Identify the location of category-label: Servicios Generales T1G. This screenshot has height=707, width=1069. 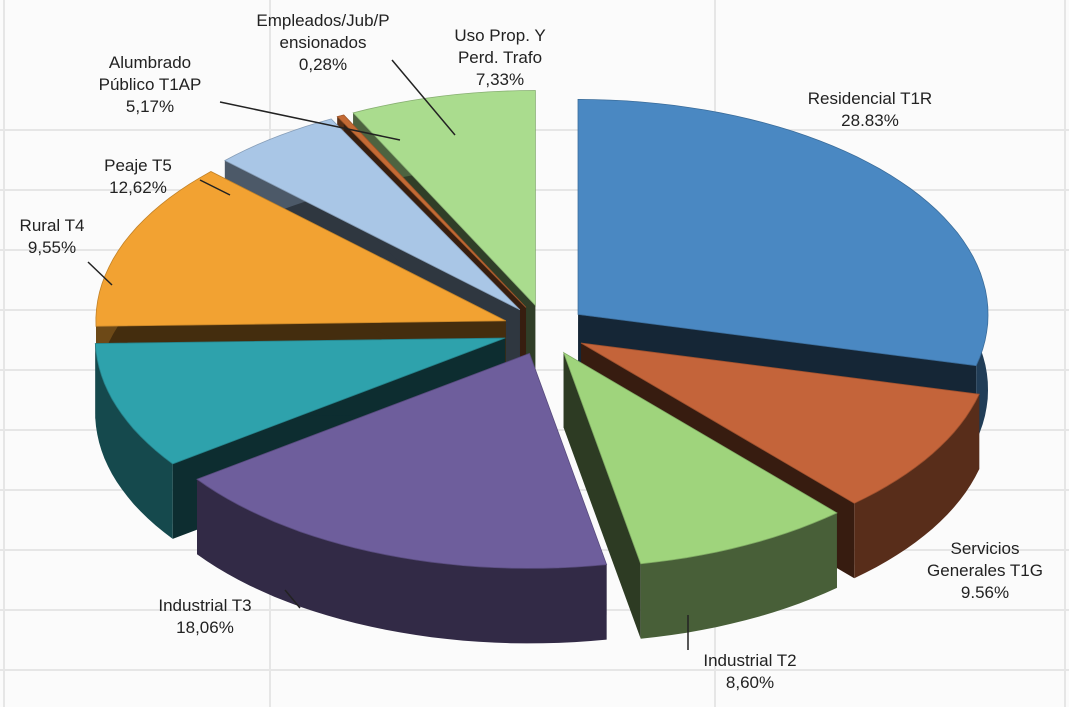
(985, 559).